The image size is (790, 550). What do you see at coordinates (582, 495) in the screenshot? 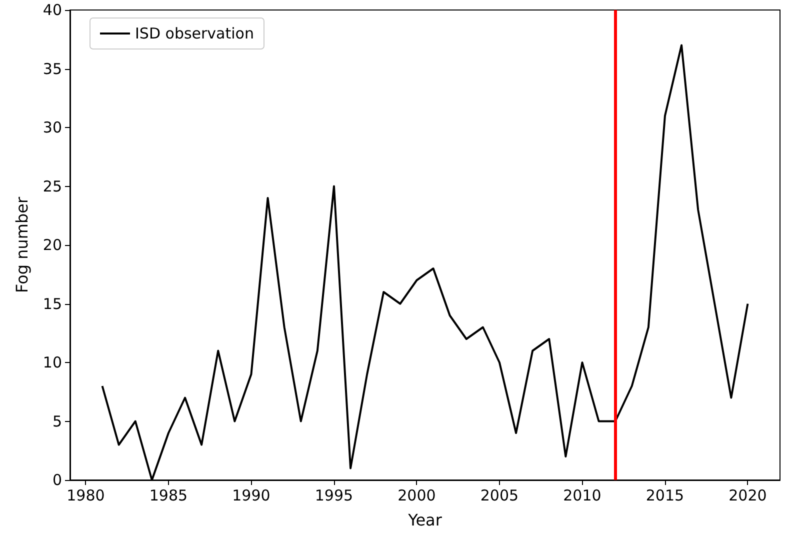
I see `x-tick-label: 2010` at bounding box center [582, 495].